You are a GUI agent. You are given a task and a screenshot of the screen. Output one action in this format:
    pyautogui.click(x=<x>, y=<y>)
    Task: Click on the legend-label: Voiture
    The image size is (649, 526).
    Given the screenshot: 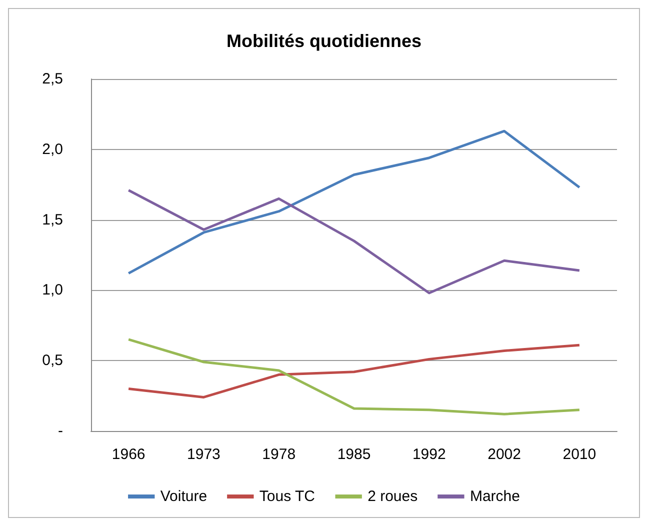 What is the action you would take?
    pyautogui.click(x=184, y=496)
    